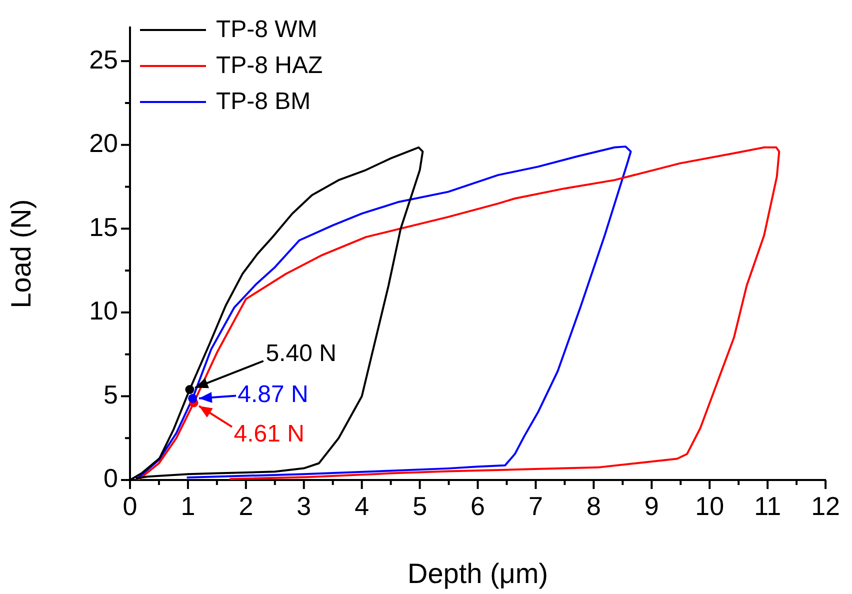  Describe the element at coordinates (21, 253) in the screenshot. I see `y-axis-title: Load (N)` at that location.